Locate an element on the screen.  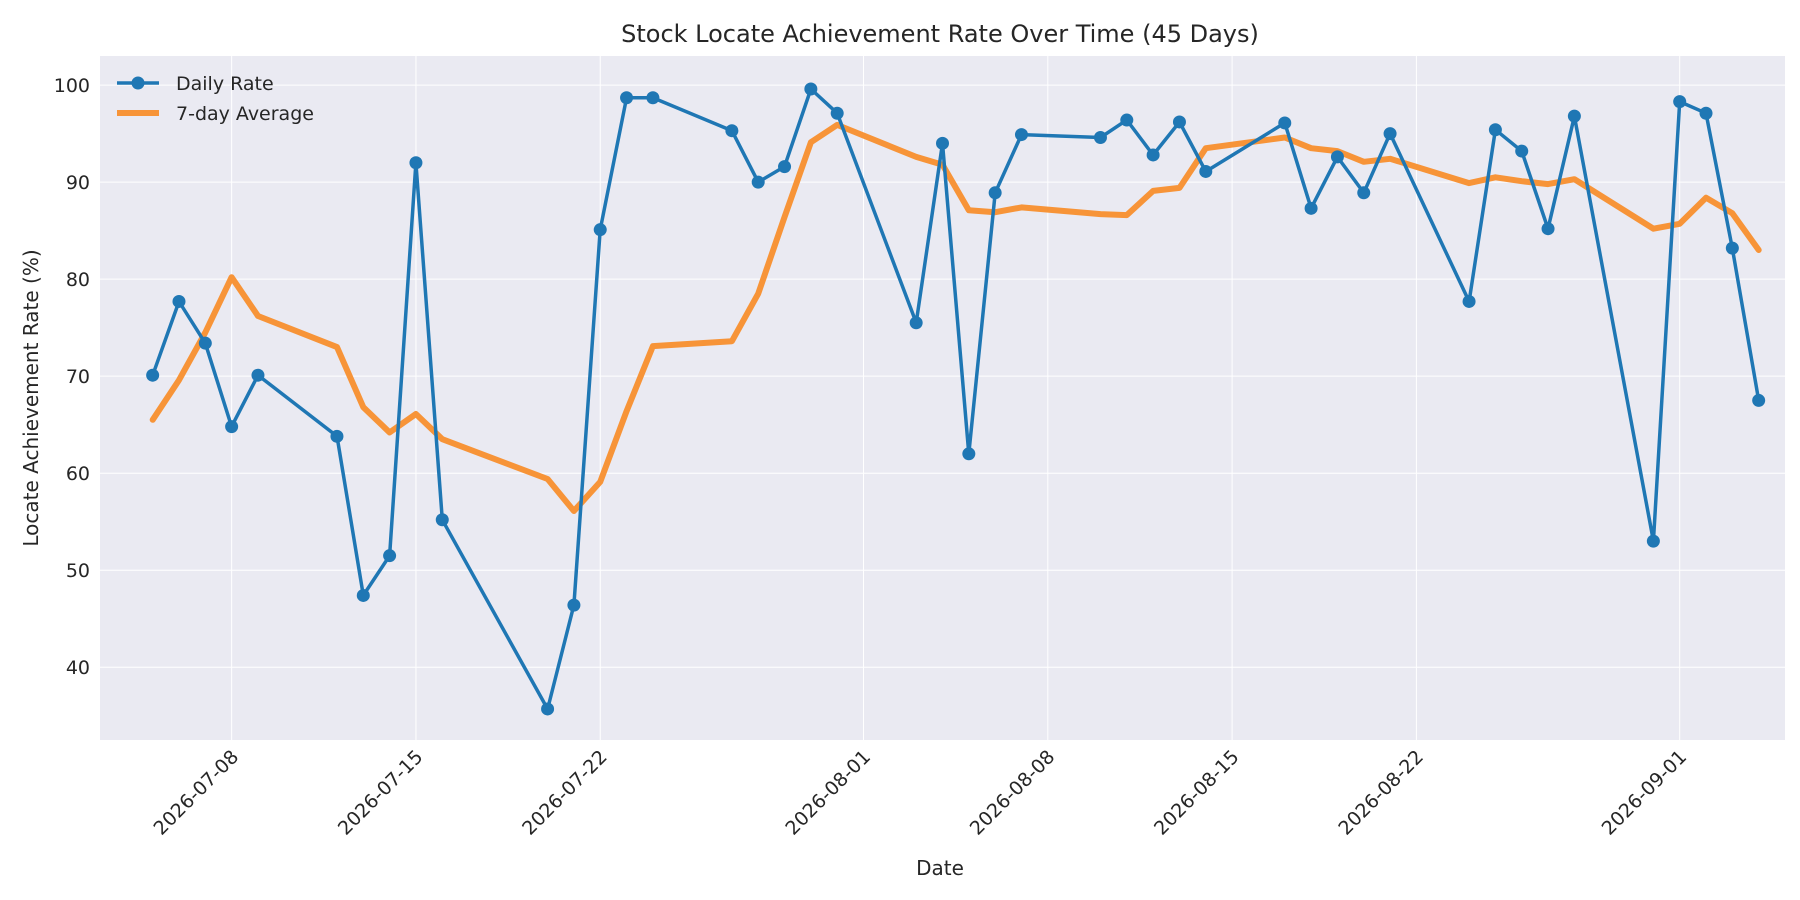
x-tick-label: 2026-07-22 is located at coordinates (565, 793).